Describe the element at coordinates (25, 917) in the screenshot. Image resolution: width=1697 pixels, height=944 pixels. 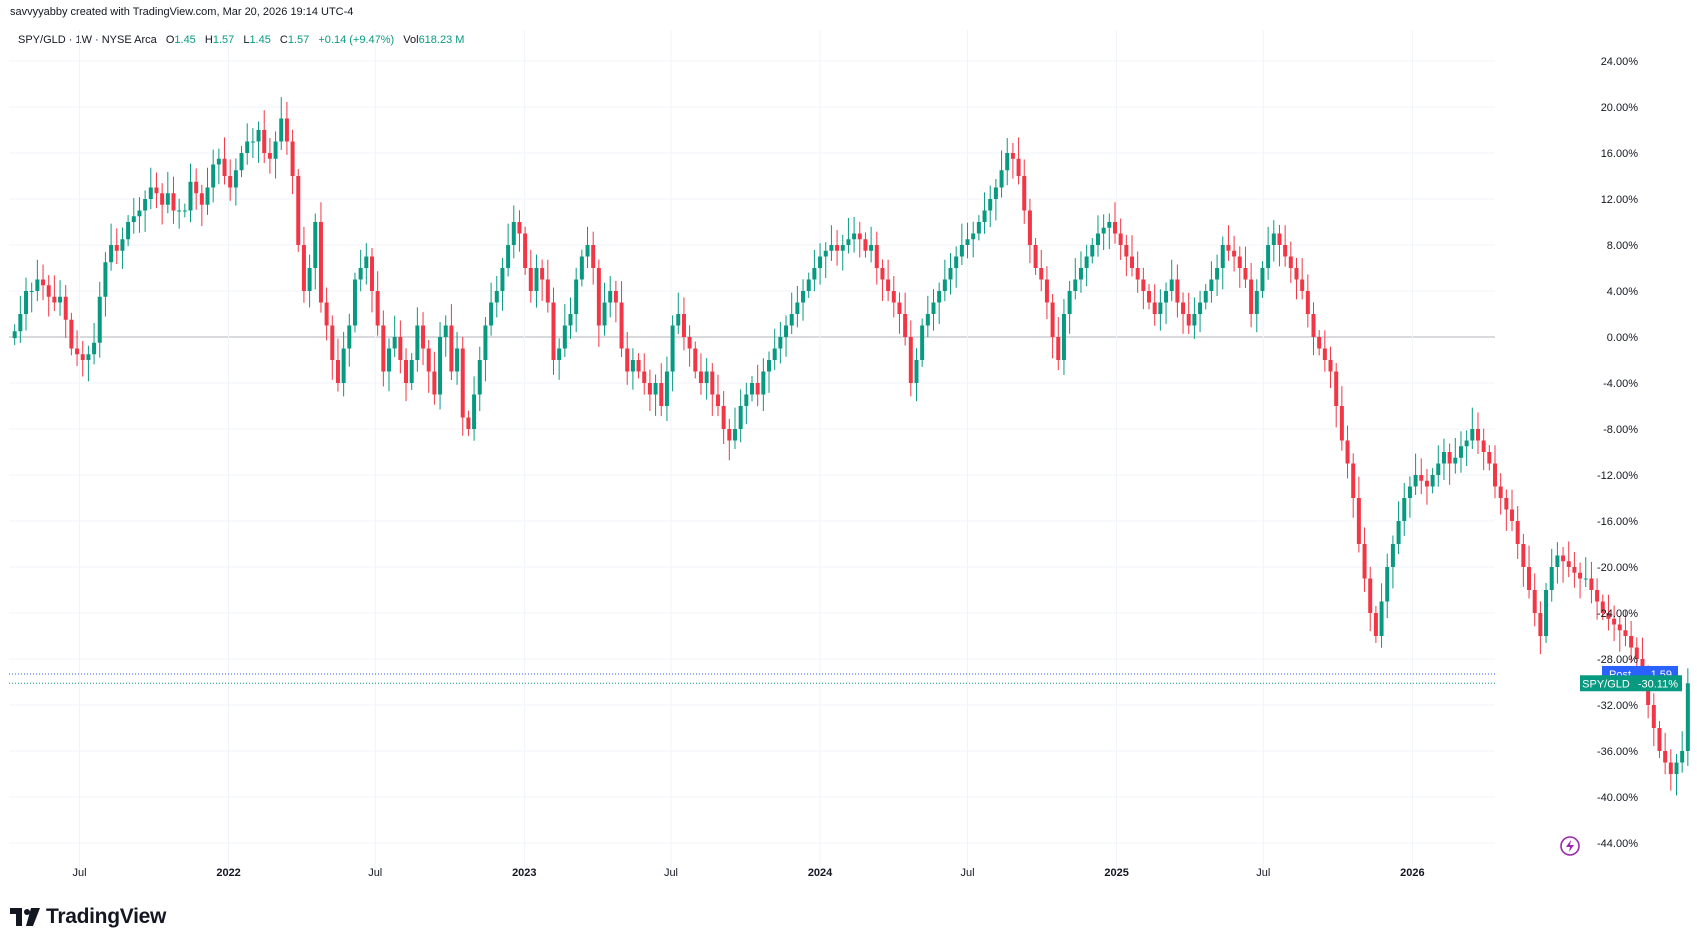
I see `tradingview-logo-icon` at that location.